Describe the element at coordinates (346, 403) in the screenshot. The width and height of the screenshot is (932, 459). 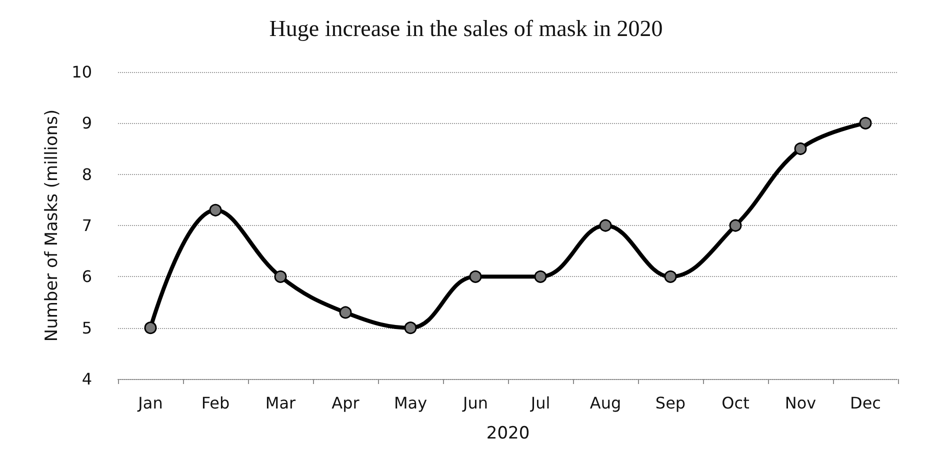
I see `x-tick-label: Apr` at that location.